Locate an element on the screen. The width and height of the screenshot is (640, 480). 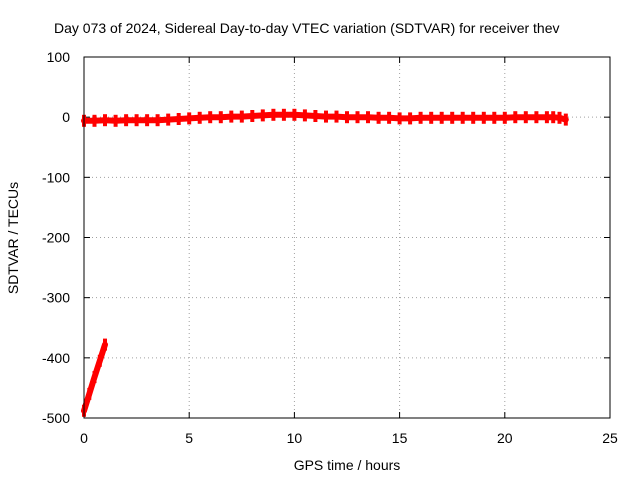
y-tick-label: -200 is located at coordinates (56, 238).